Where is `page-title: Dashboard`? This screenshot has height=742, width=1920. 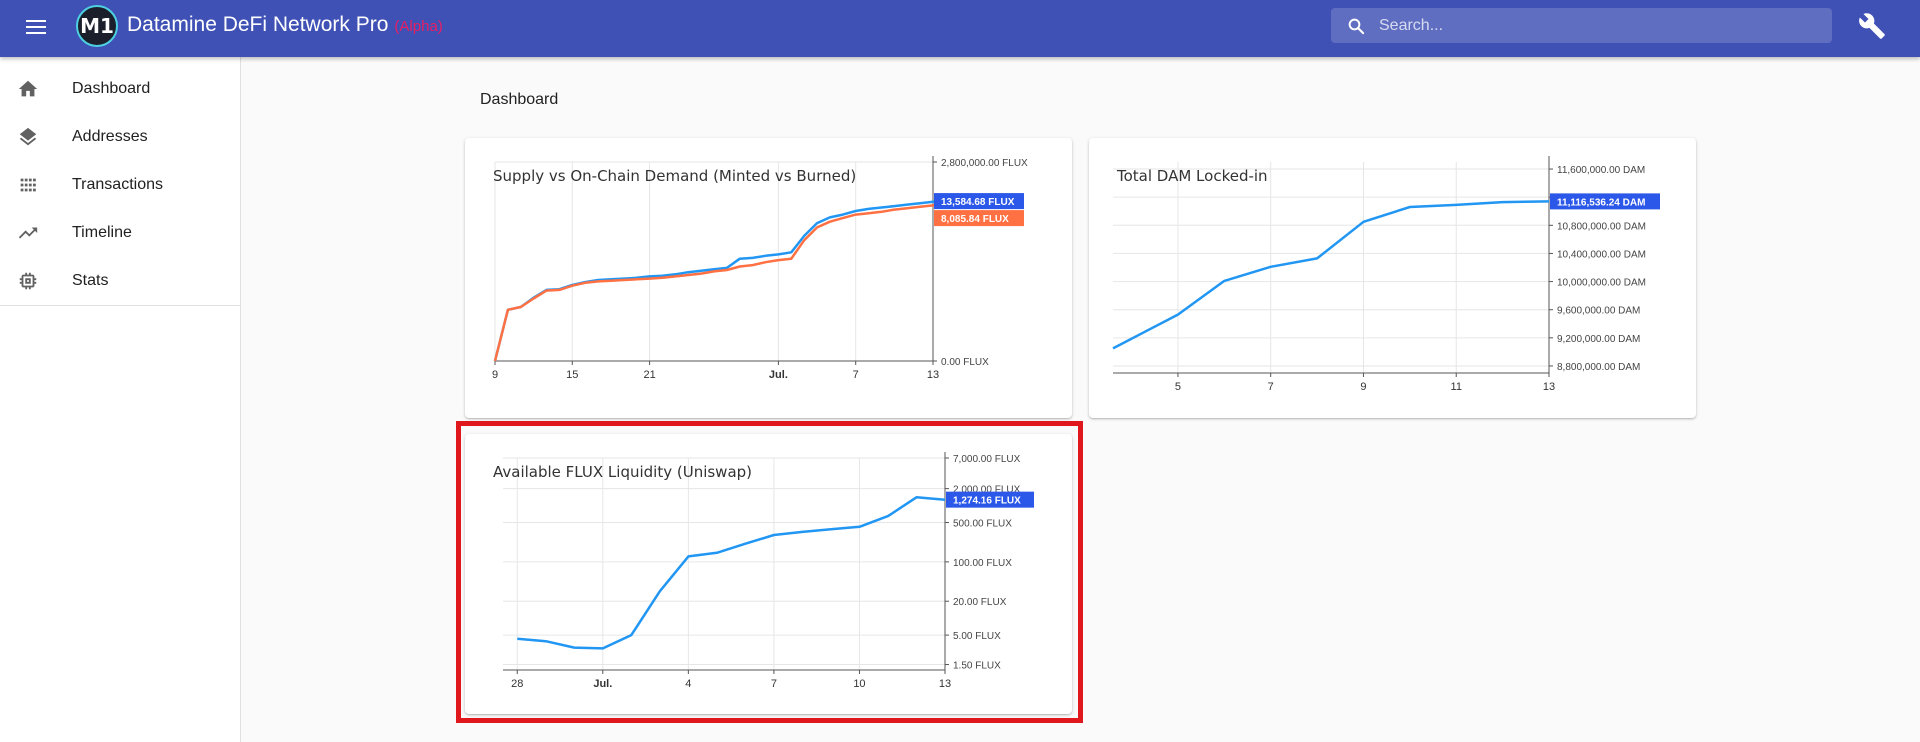 page-title: Dashboard is located at coordinates (519, 99).